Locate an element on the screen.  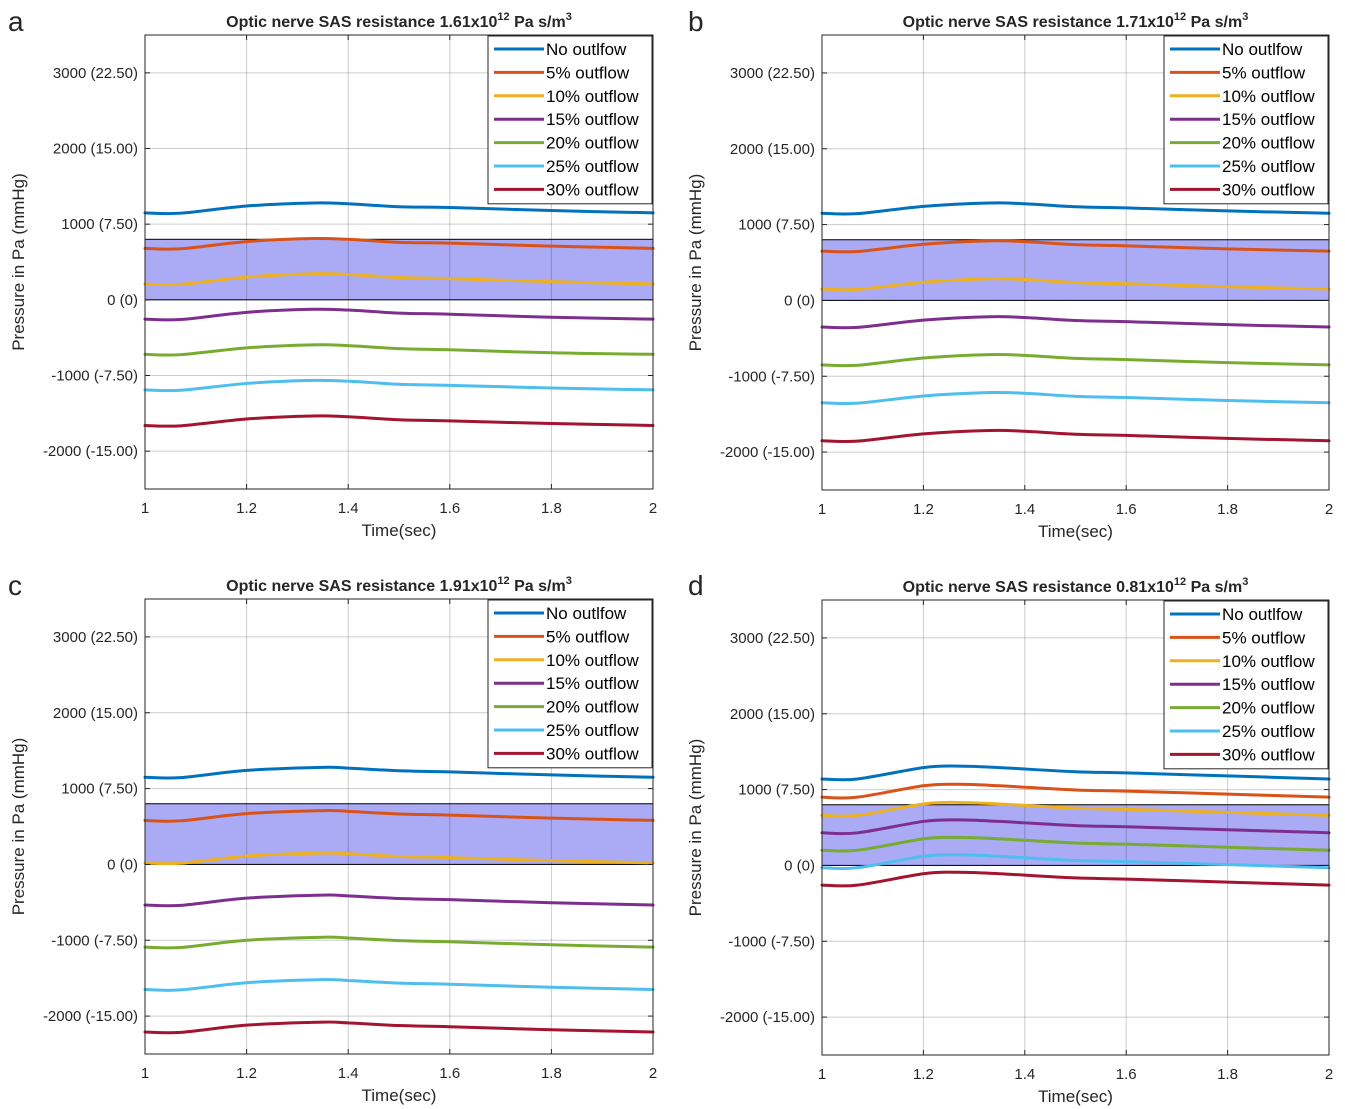
shaded-band is located at coordinates (1075, 835).